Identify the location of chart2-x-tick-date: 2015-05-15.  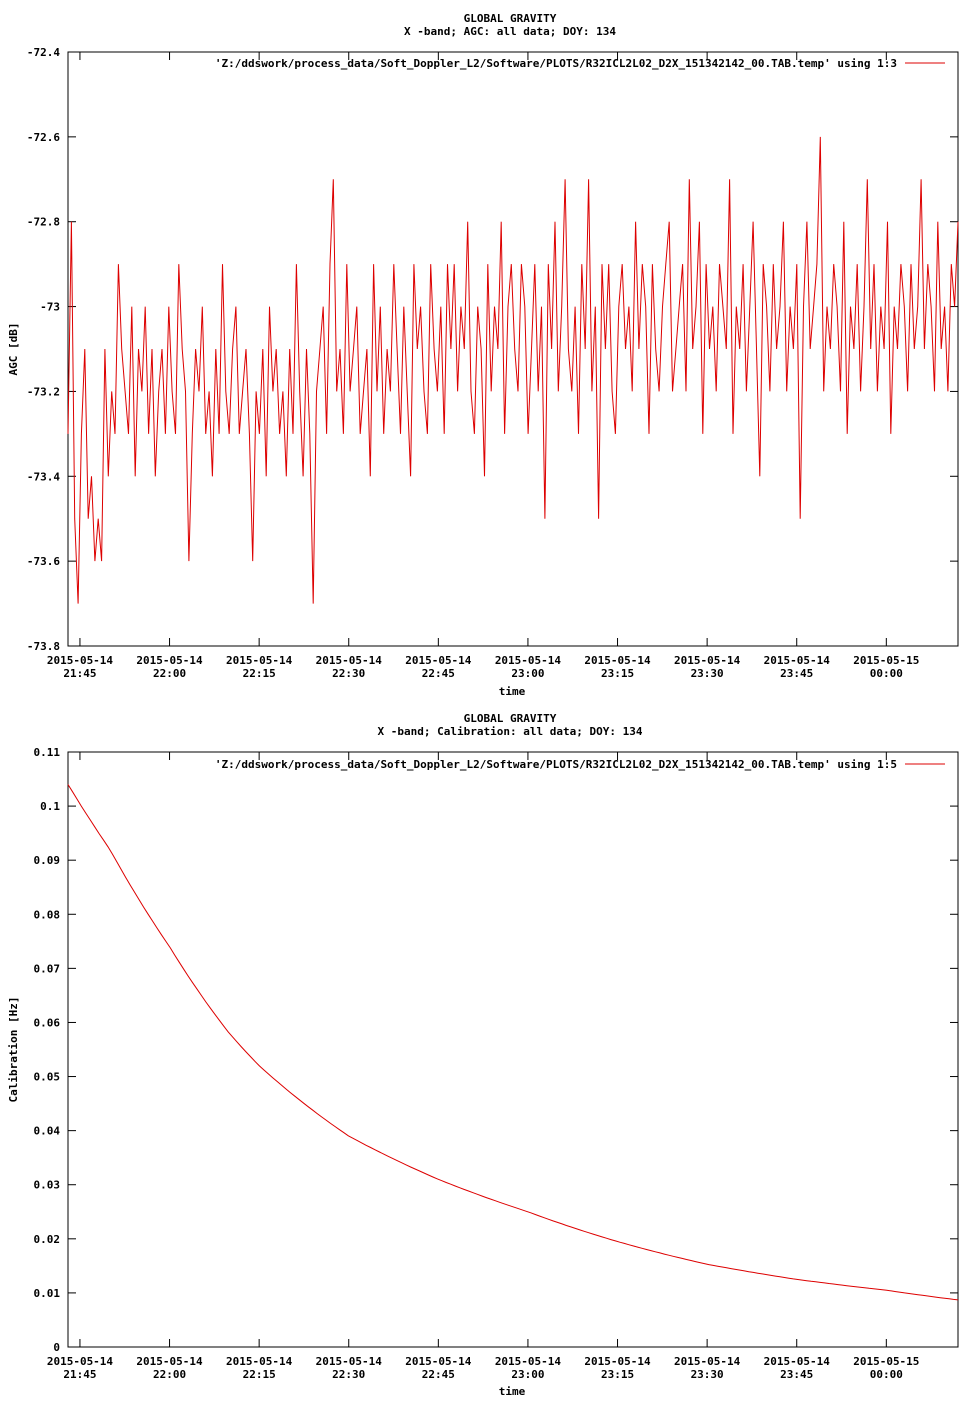
(886, 1361).